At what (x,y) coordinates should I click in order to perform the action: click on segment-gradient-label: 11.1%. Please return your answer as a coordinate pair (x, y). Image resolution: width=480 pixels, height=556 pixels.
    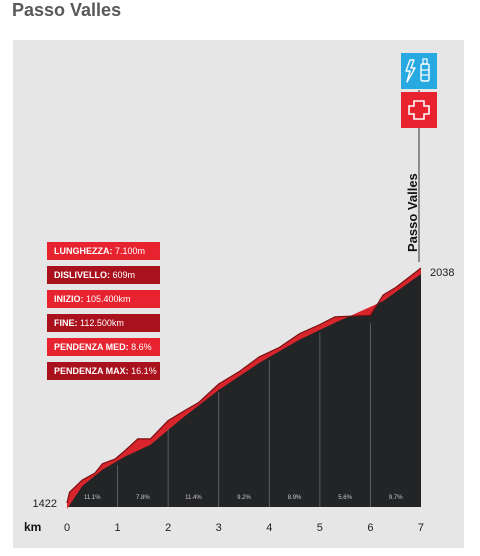
    Looking at the image, I should click on (92, 498).